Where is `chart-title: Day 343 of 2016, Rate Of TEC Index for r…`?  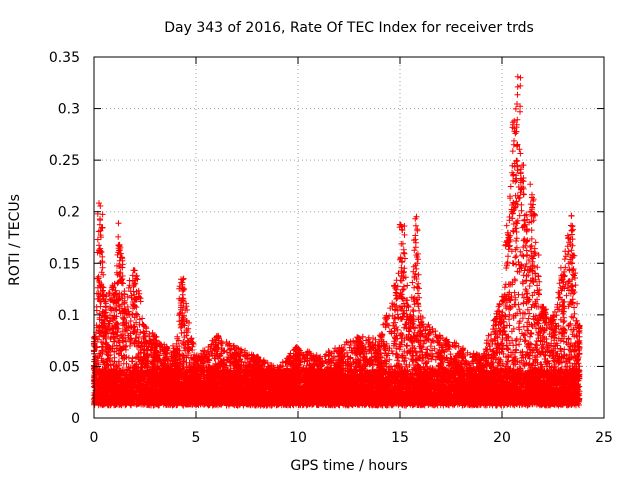 chart-title: Day 343 of 2016, Rate Of TEC Index for r… is located at coordinates (349, 28).